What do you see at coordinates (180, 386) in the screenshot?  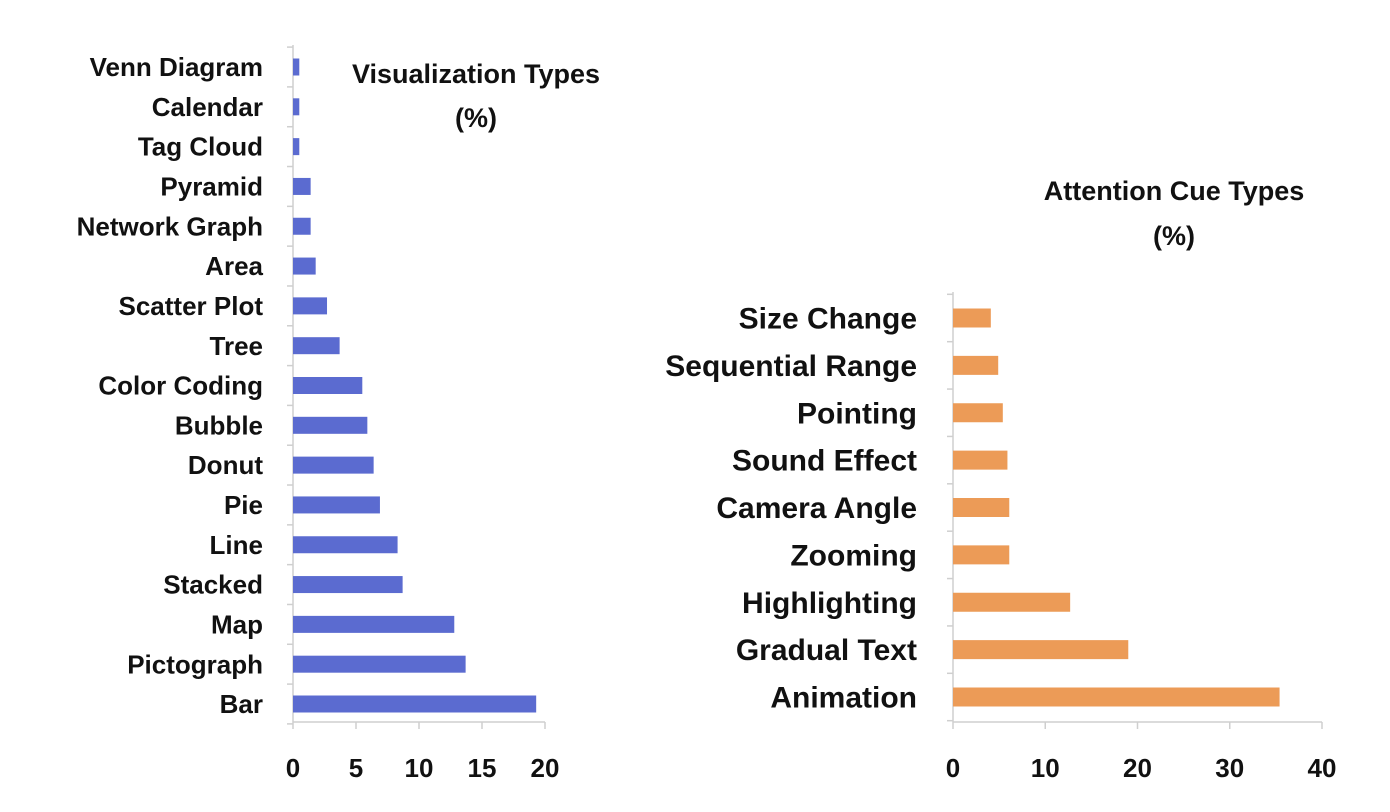 I see `viz-category-label: Color Coding` at bounding box center [180, 386].